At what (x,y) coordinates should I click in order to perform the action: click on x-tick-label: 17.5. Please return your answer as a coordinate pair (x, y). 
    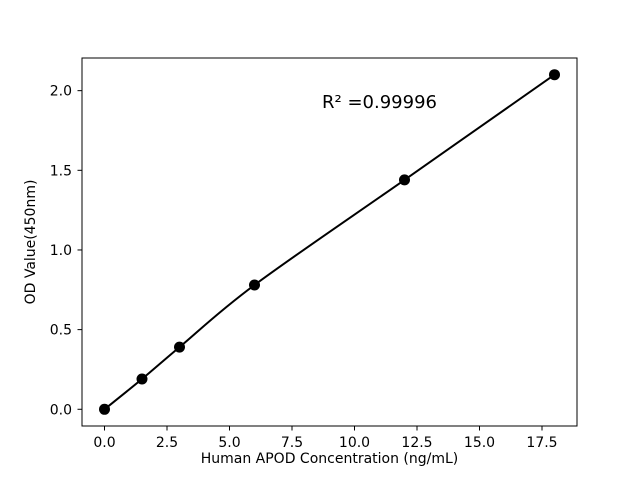
    Looking at the image, I should click on (541, 443).